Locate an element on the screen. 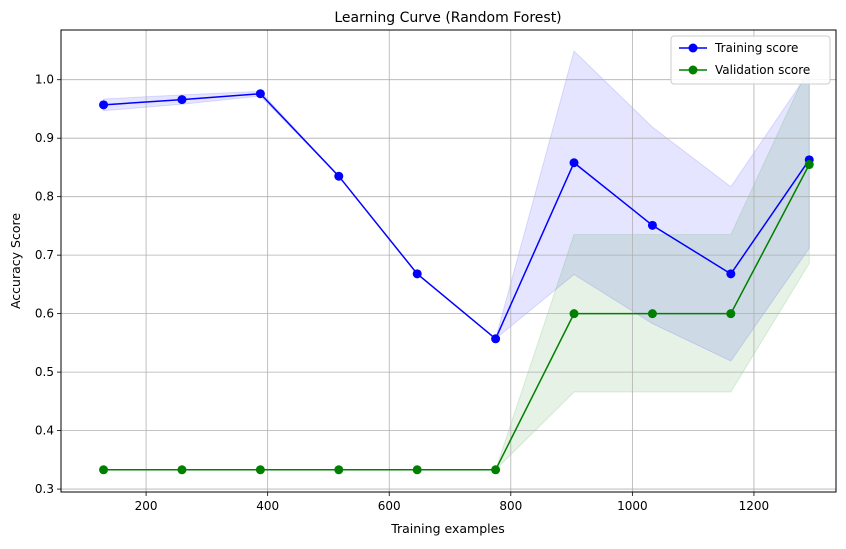  y-tick-label: 0.8 is located at coordinates (44, 197).